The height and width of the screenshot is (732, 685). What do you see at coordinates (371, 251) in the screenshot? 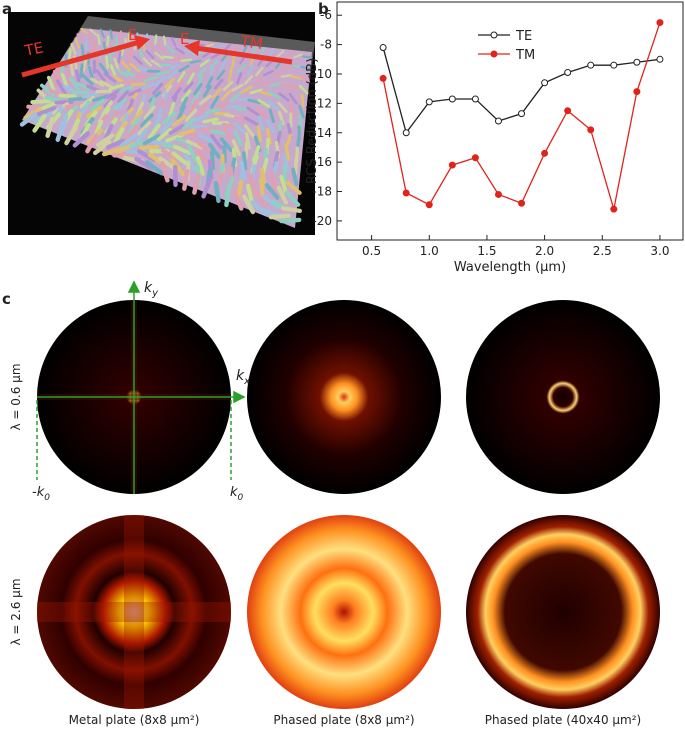
I see `x-tick-label: 0.5` at bounding box center [371, 251].